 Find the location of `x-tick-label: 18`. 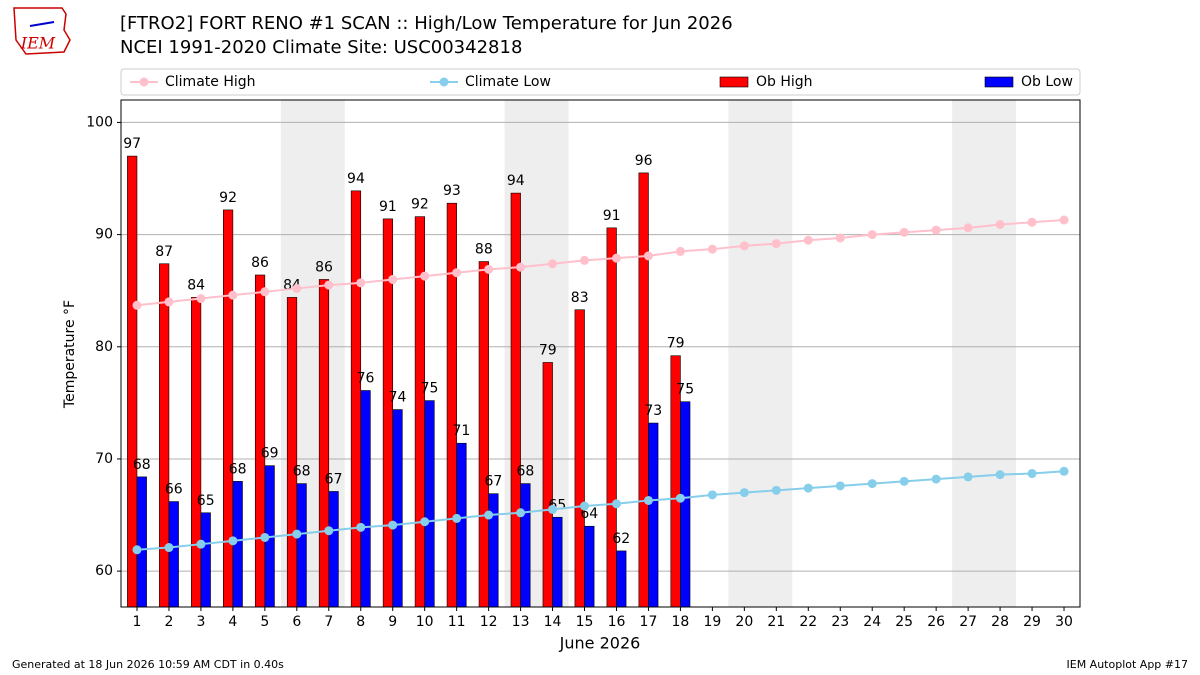

x-tick-label: 18 is located at coordinates (681, 622).